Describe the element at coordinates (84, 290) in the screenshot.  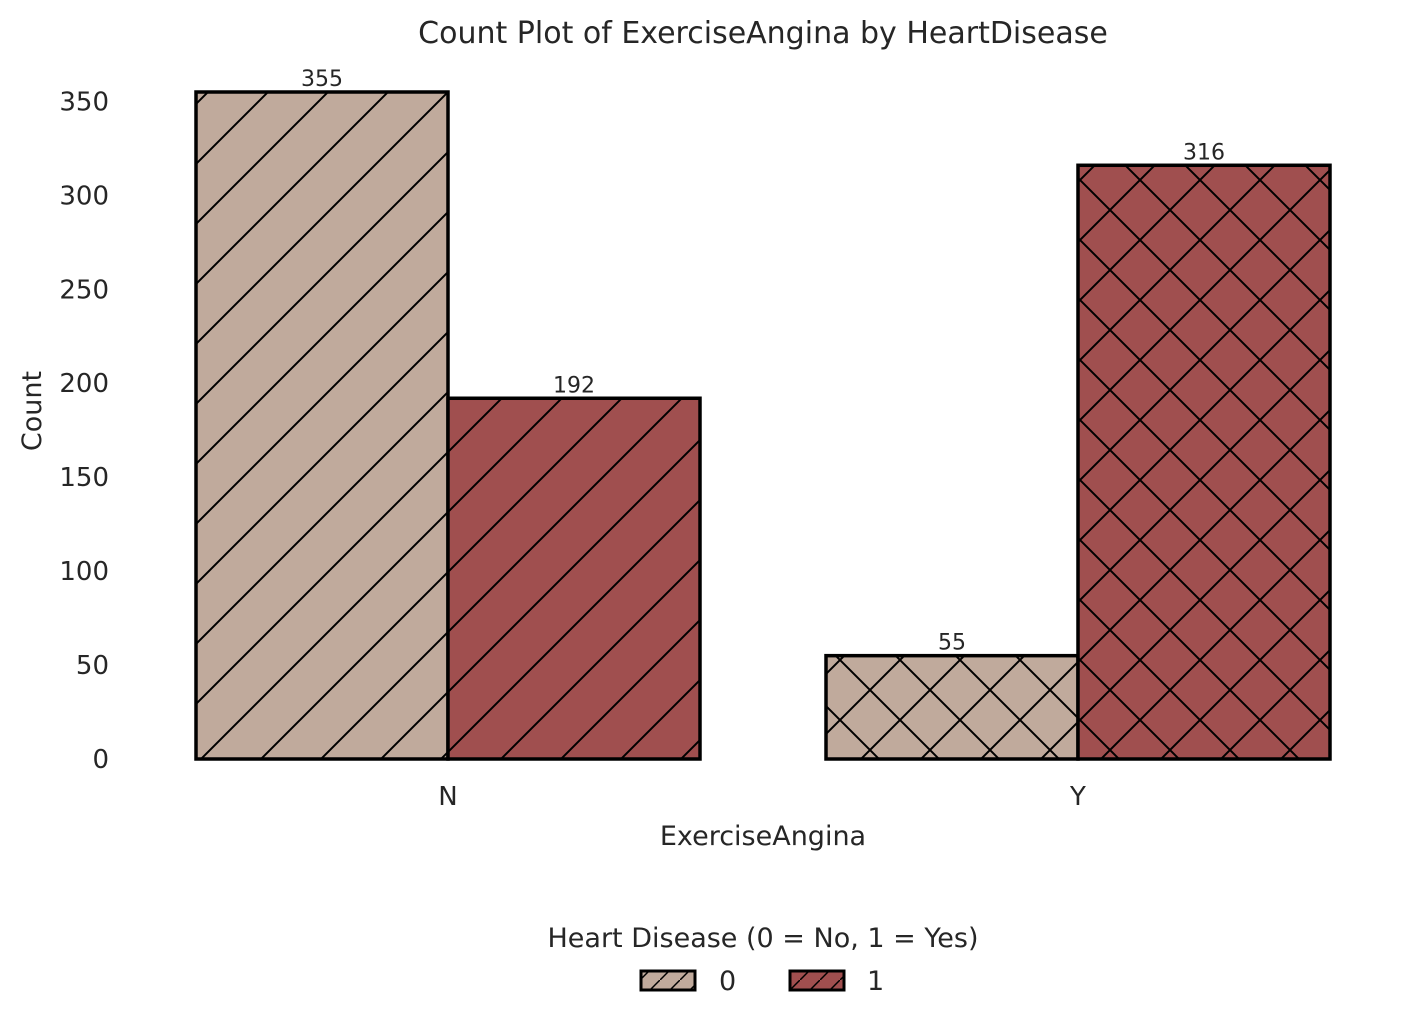
I see `y-tick-label: 250` at that location.